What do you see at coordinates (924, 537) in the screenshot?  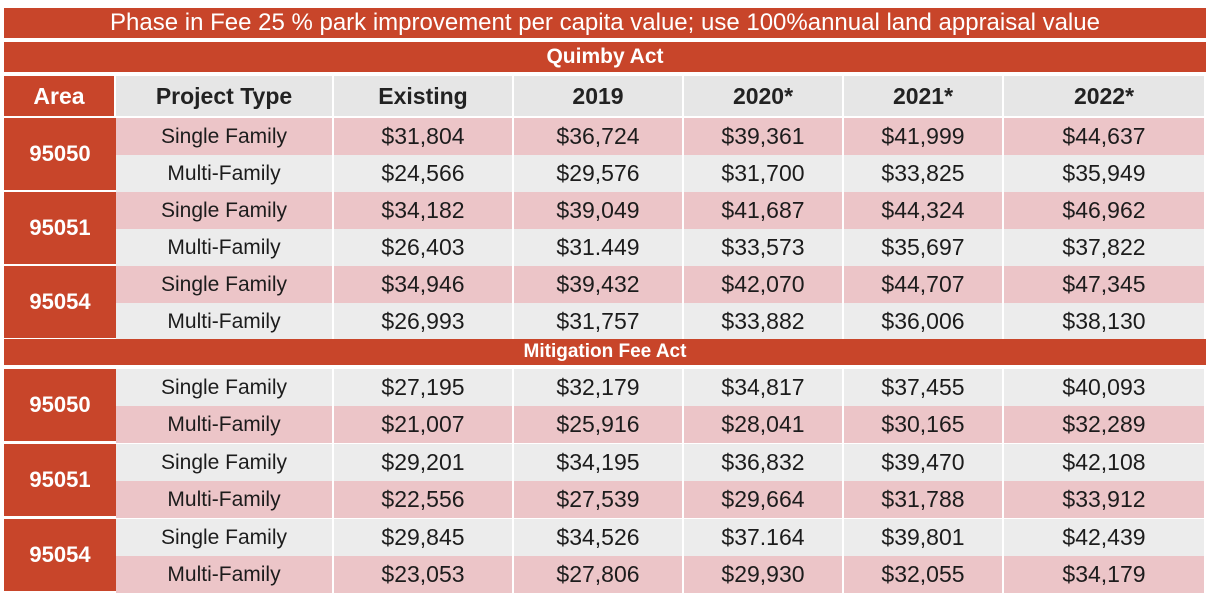 I see `fee-cell: $39,801` at bounding box center [924, 537].